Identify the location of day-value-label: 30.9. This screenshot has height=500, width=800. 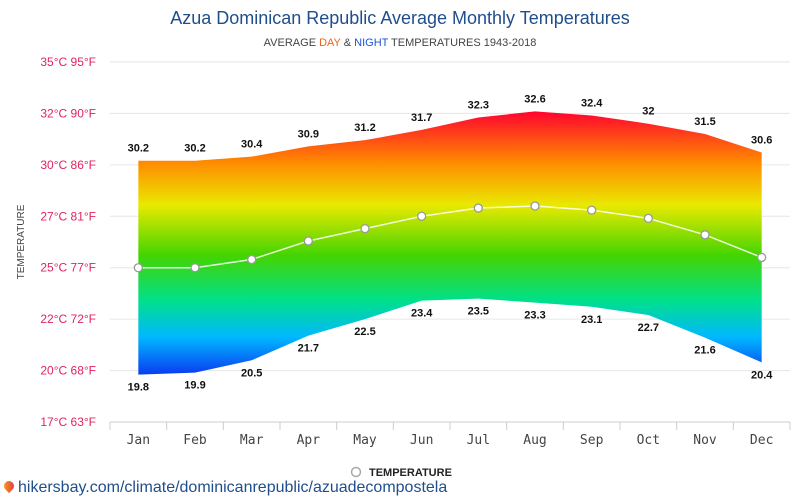
(308, 134).